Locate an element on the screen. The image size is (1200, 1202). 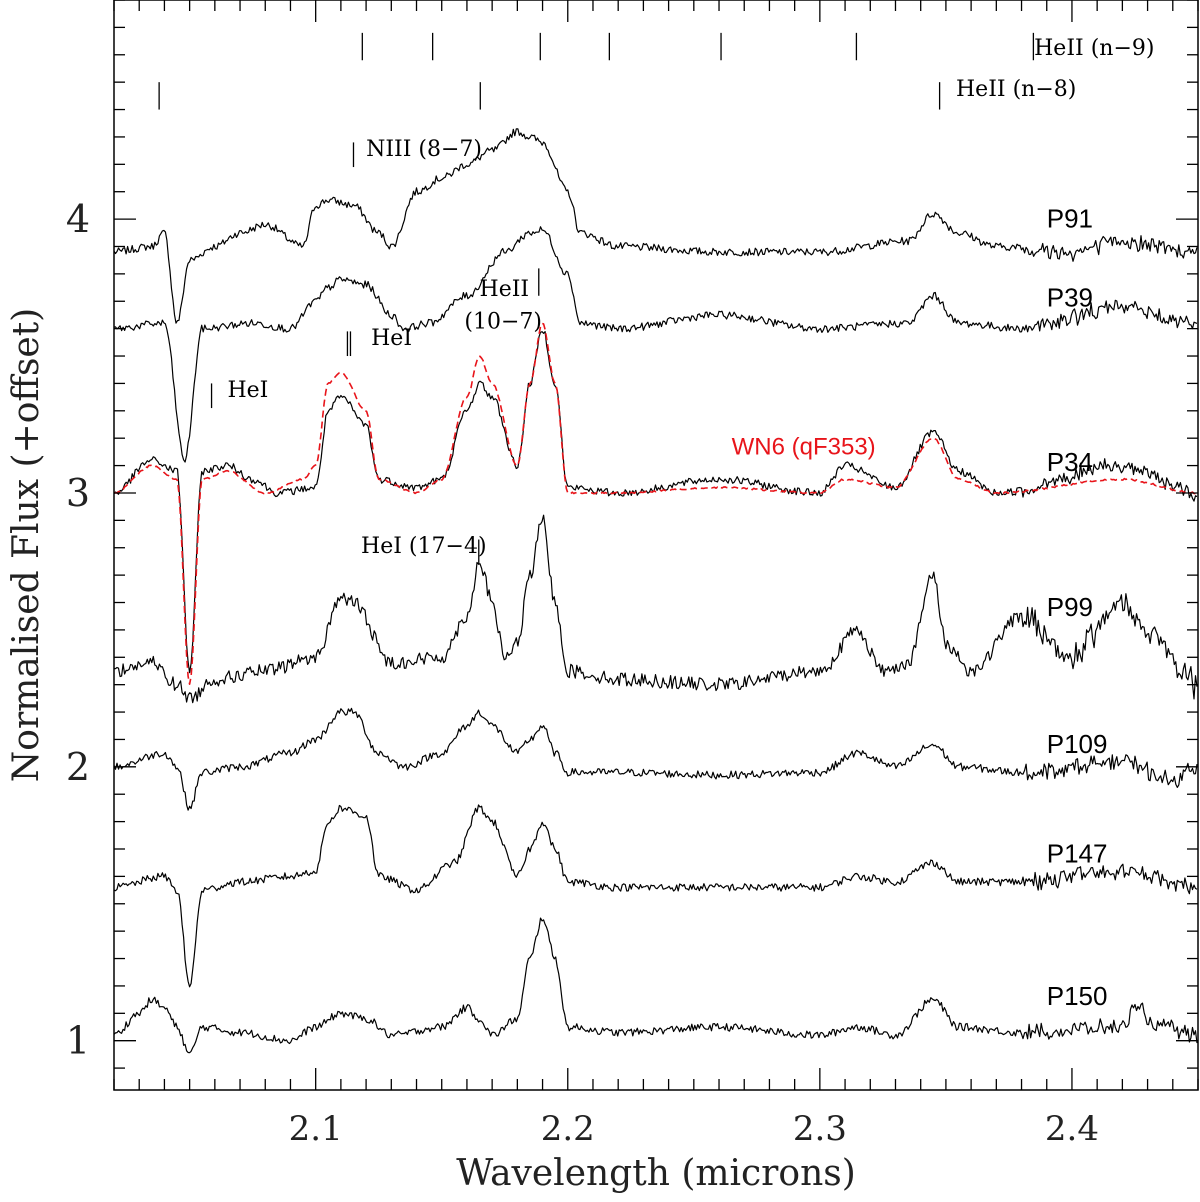
y-tick-label: 1 is located at coordinates (78, 1041).